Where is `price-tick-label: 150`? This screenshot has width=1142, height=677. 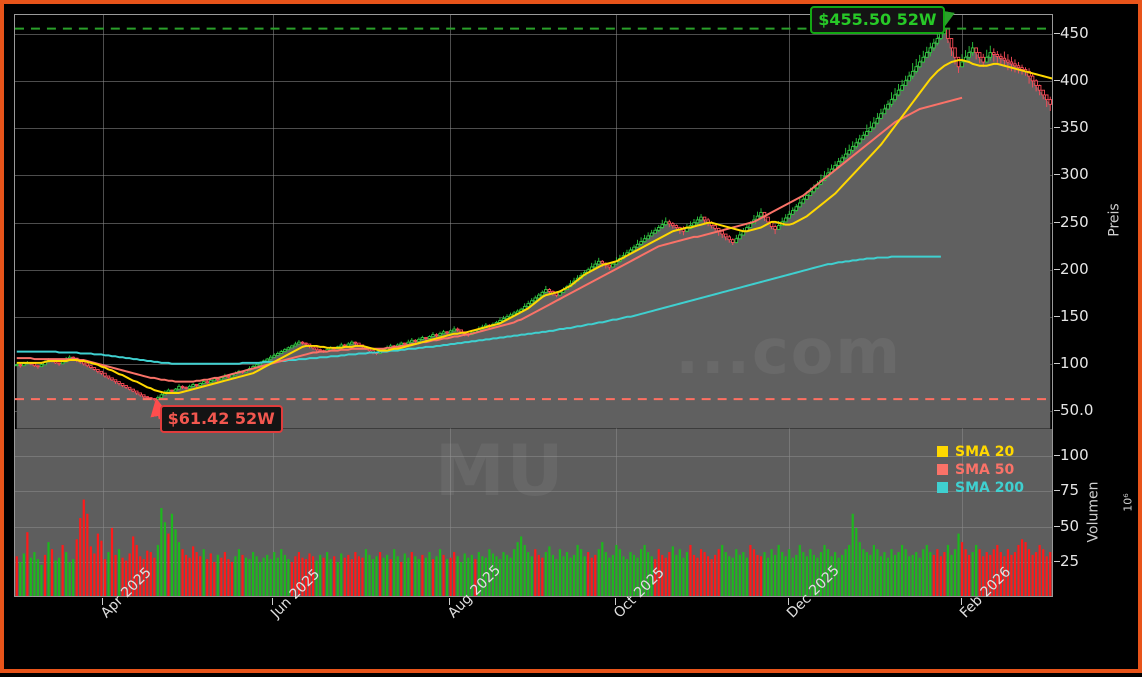
price-tick-label: 150 is located at coordinates (1074, 316).